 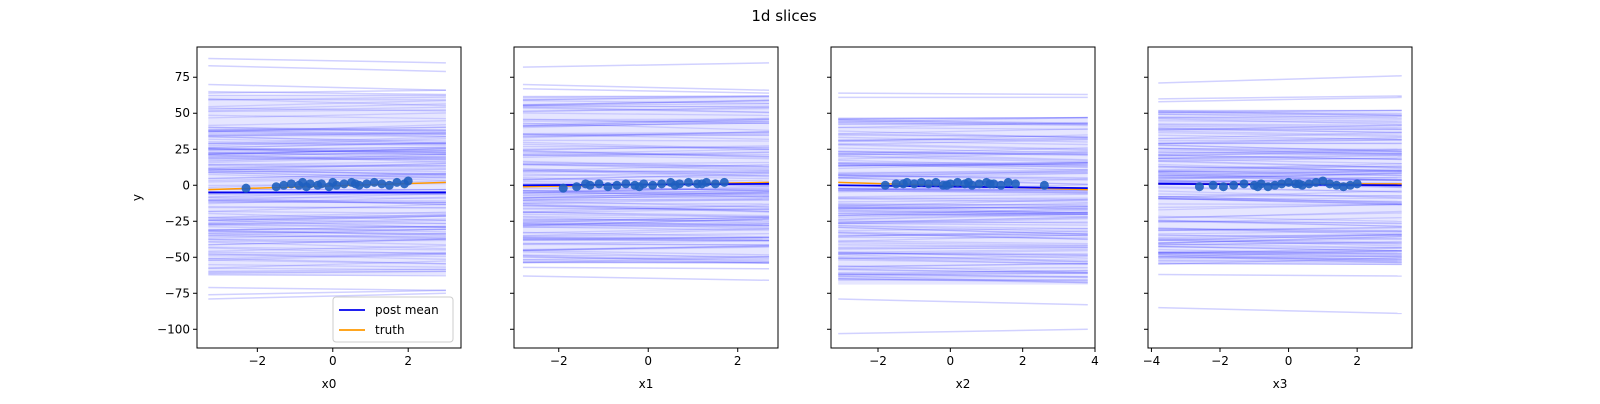 What do you see at coordinates (186, 185) in the screenshot?
I see `y-tick-label: 0` at bounding box center [186, 185].